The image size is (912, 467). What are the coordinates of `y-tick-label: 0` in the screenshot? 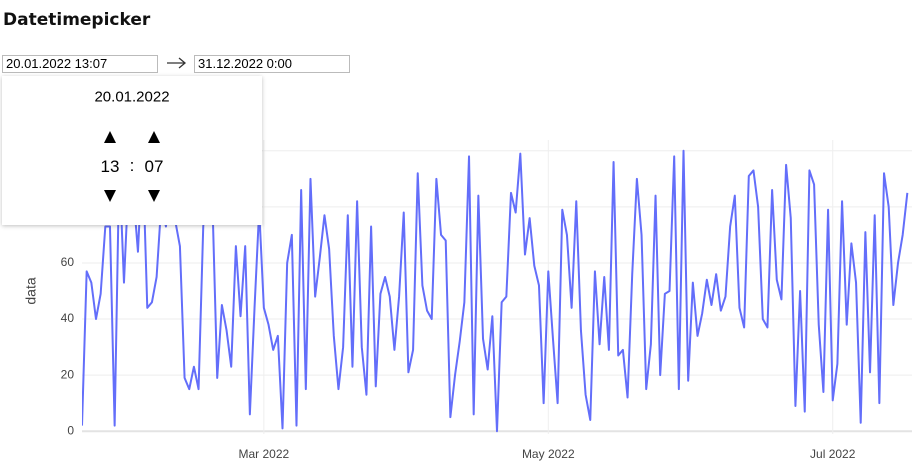 It's located at (70, 430).